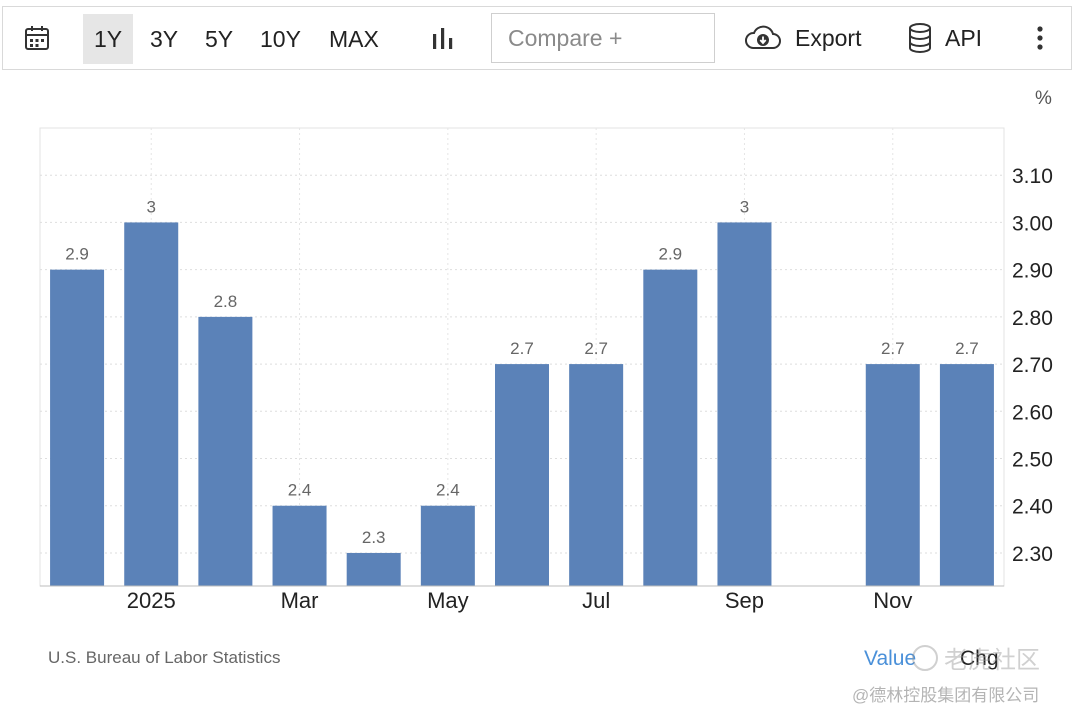 The width and height of the screenshot is (1080, 716). I want to click on y-tick-label: 3.10, so click(1032, 176).